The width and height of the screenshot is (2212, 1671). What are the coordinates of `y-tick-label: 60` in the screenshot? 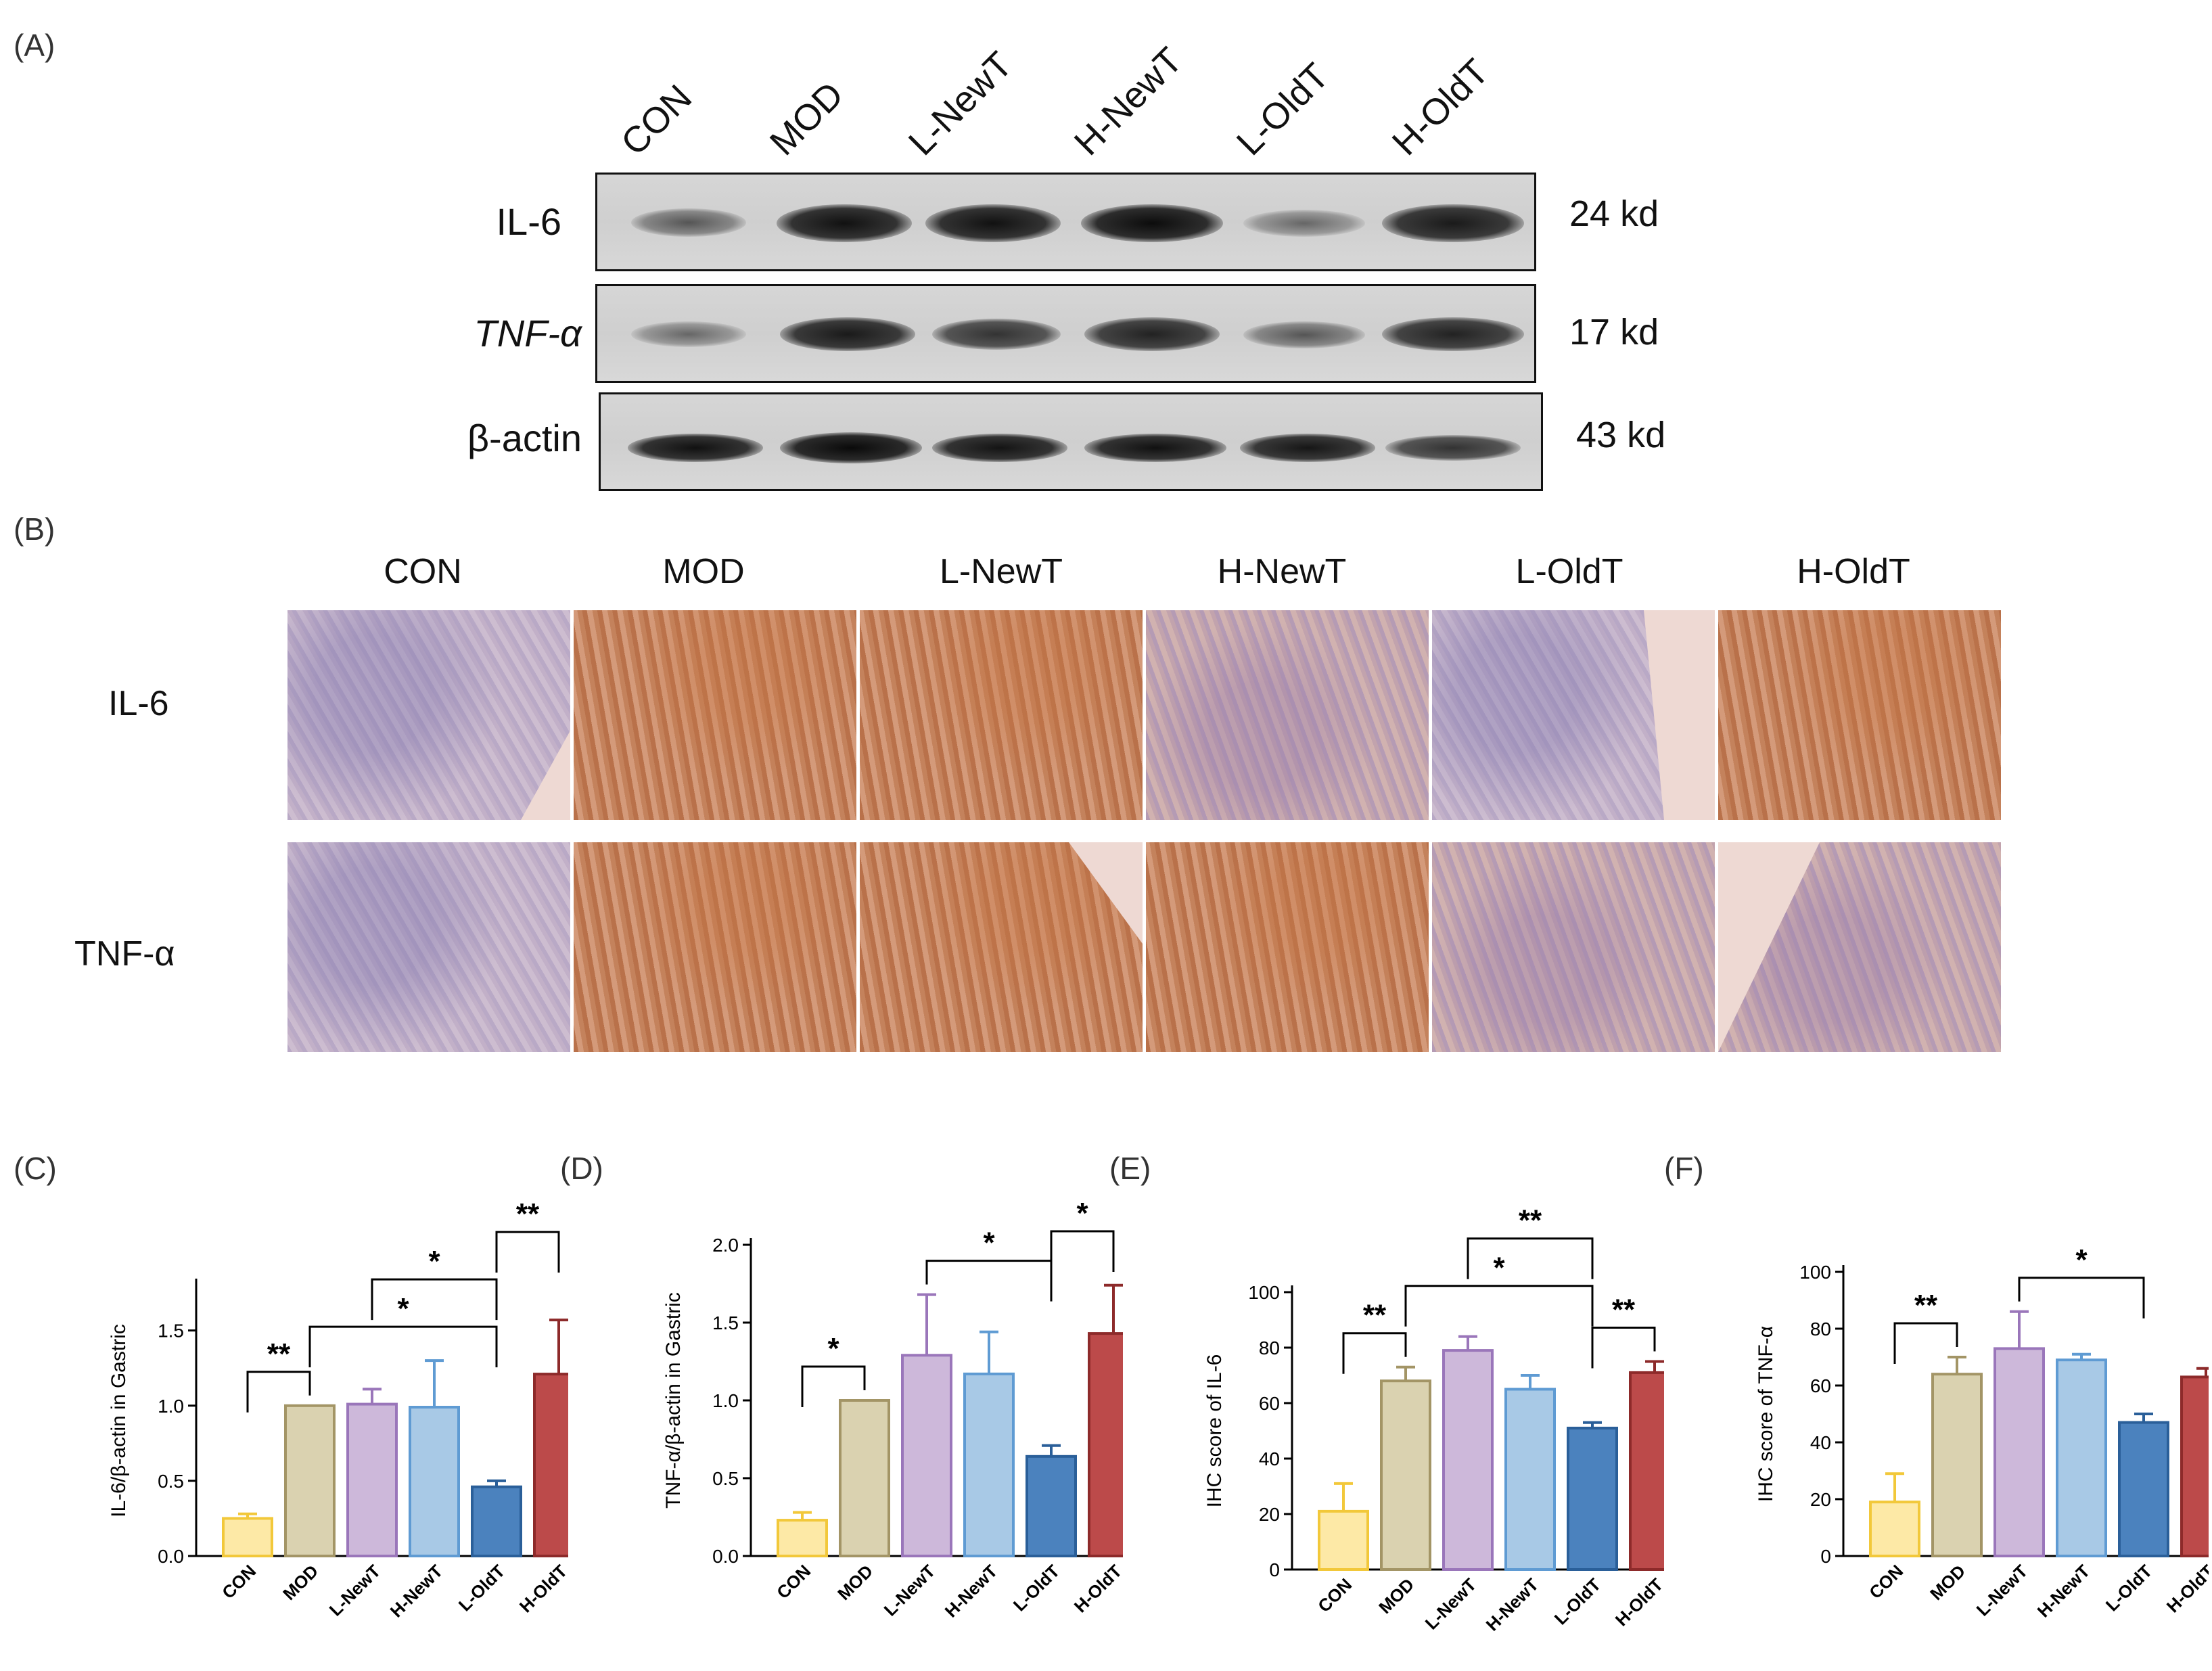 It's located at (1820, 1385).